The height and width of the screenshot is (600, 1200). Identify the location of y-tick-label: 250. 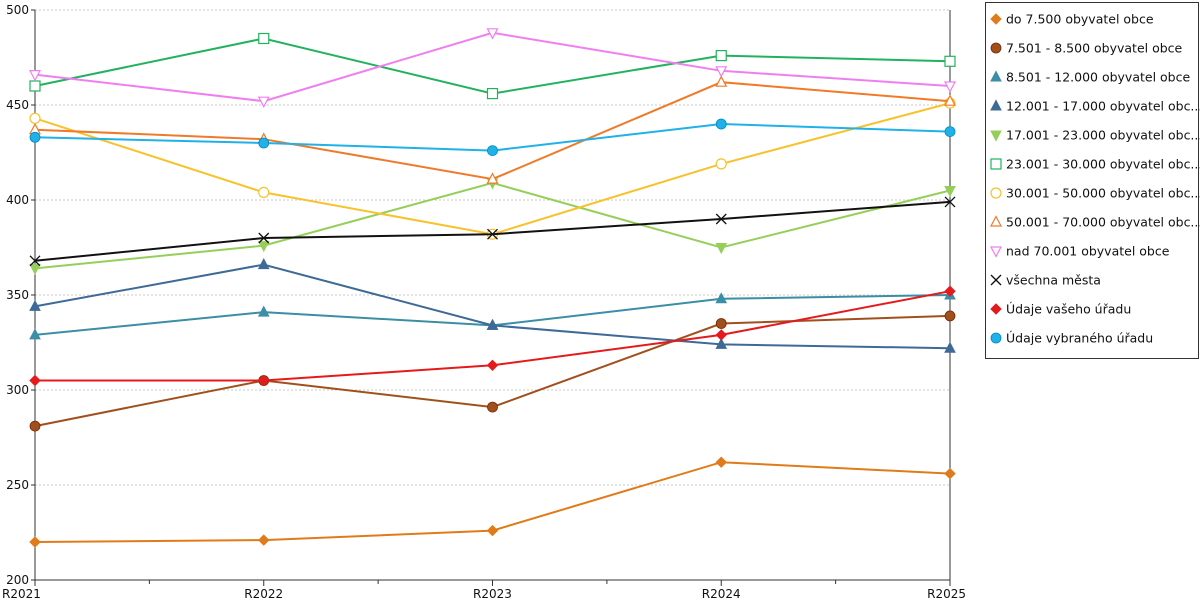
(17, 485).